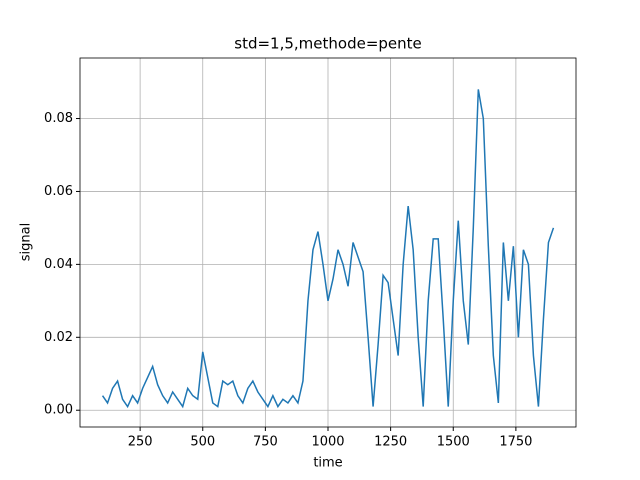 The height and width of the screenshot is (480, 640). Describe the element at coordinates (202, 442) in the screenshot. I see `x-tick-label: 500` at that location.